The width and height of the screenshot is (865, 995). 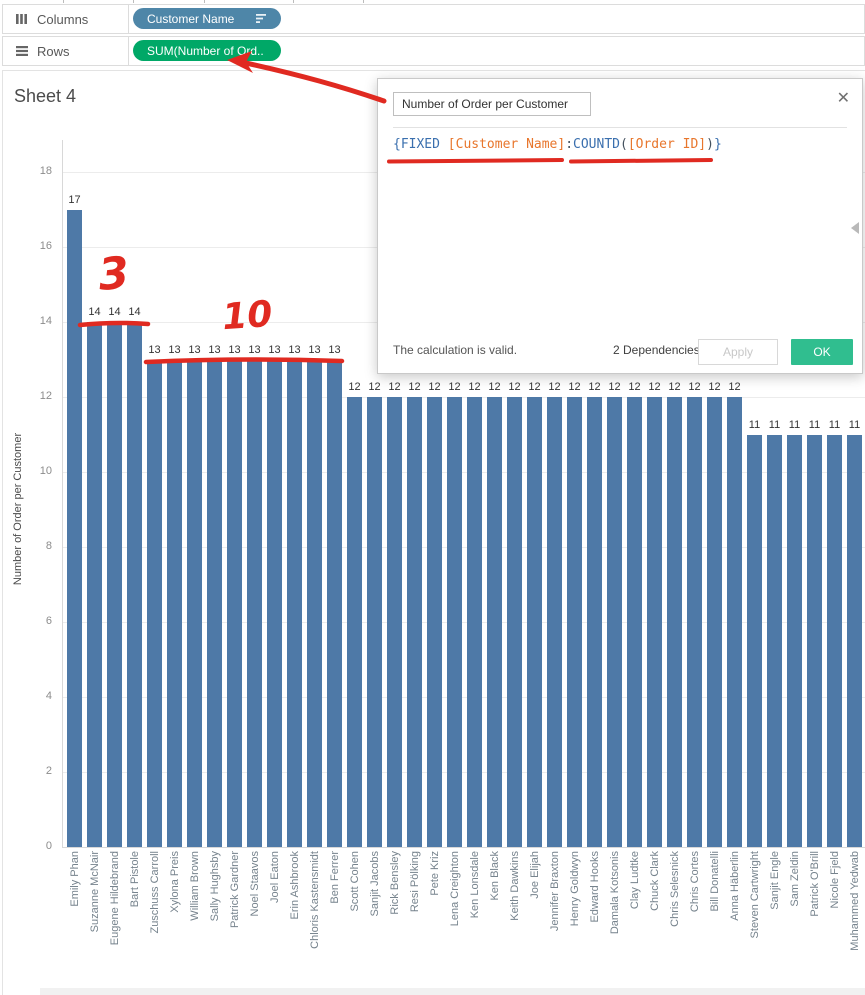 I want to click on x-axis-category-label: Patrick O'Brill, so click(x=815, y=884).